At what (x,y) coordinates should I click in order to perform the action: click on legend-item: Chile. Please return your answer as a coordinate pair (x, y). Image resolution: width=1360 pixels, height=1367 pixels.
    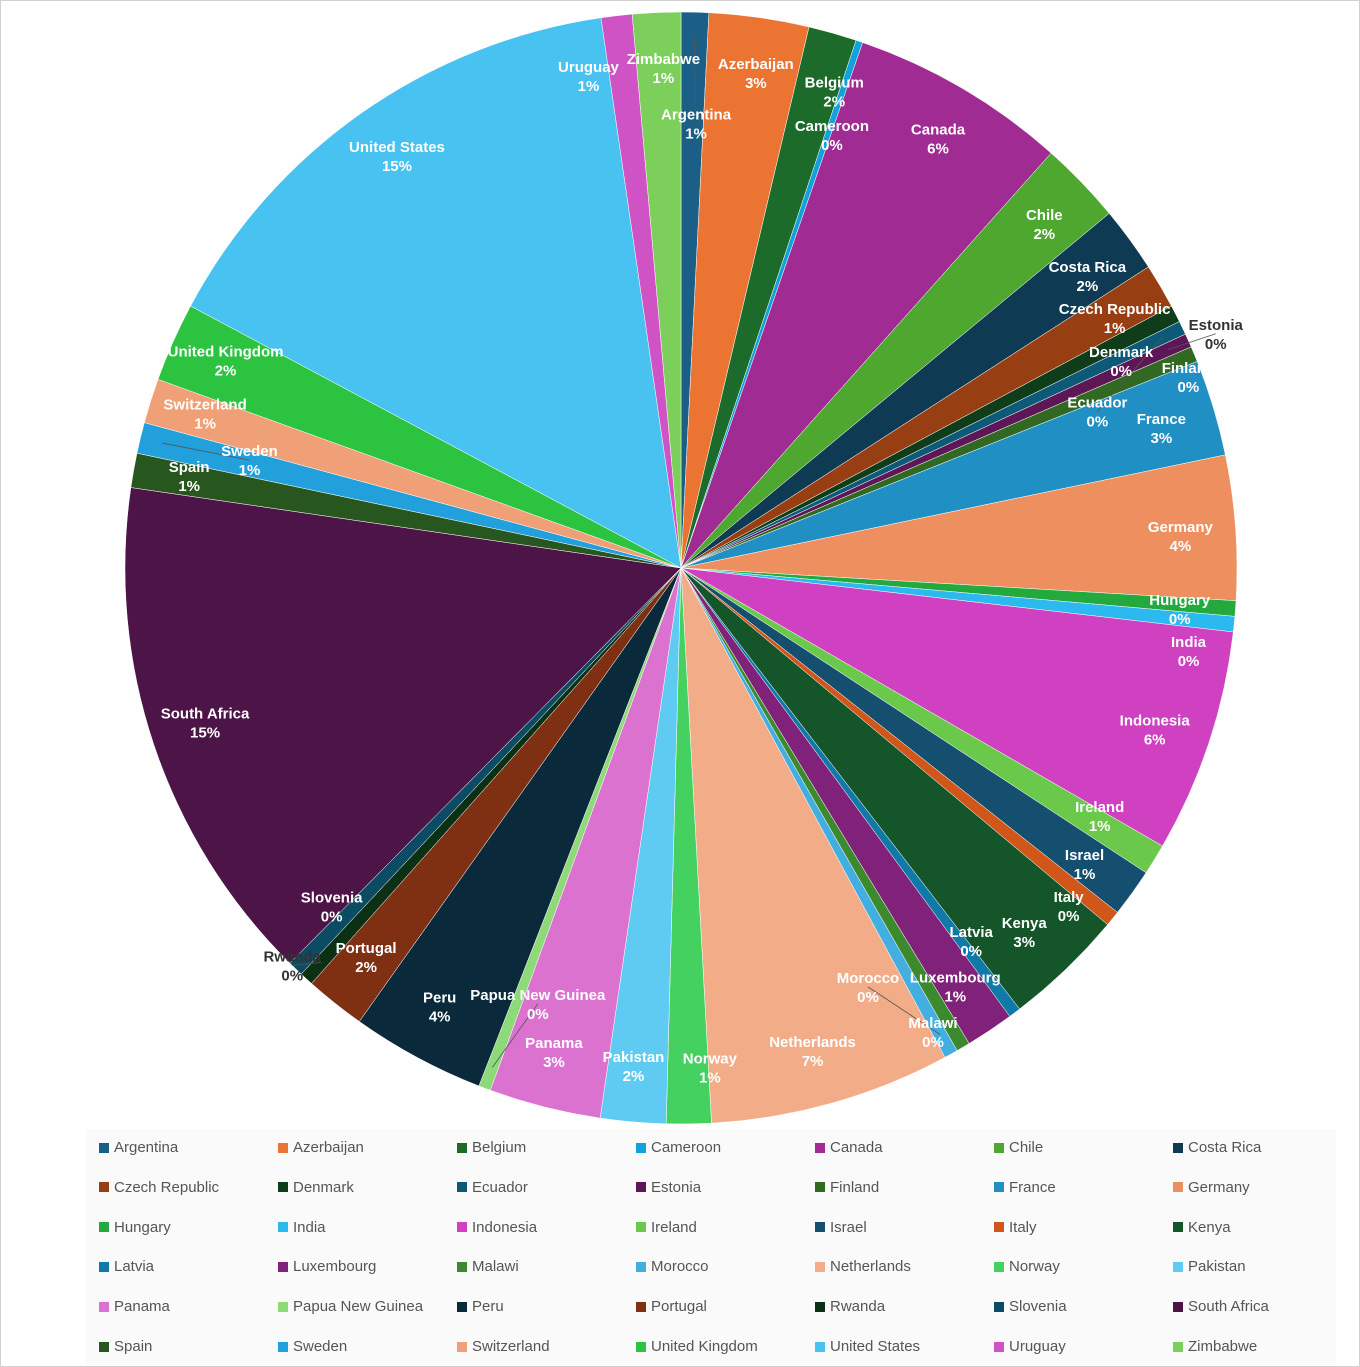
    Looking at the image, I should click on (1018, 1147).